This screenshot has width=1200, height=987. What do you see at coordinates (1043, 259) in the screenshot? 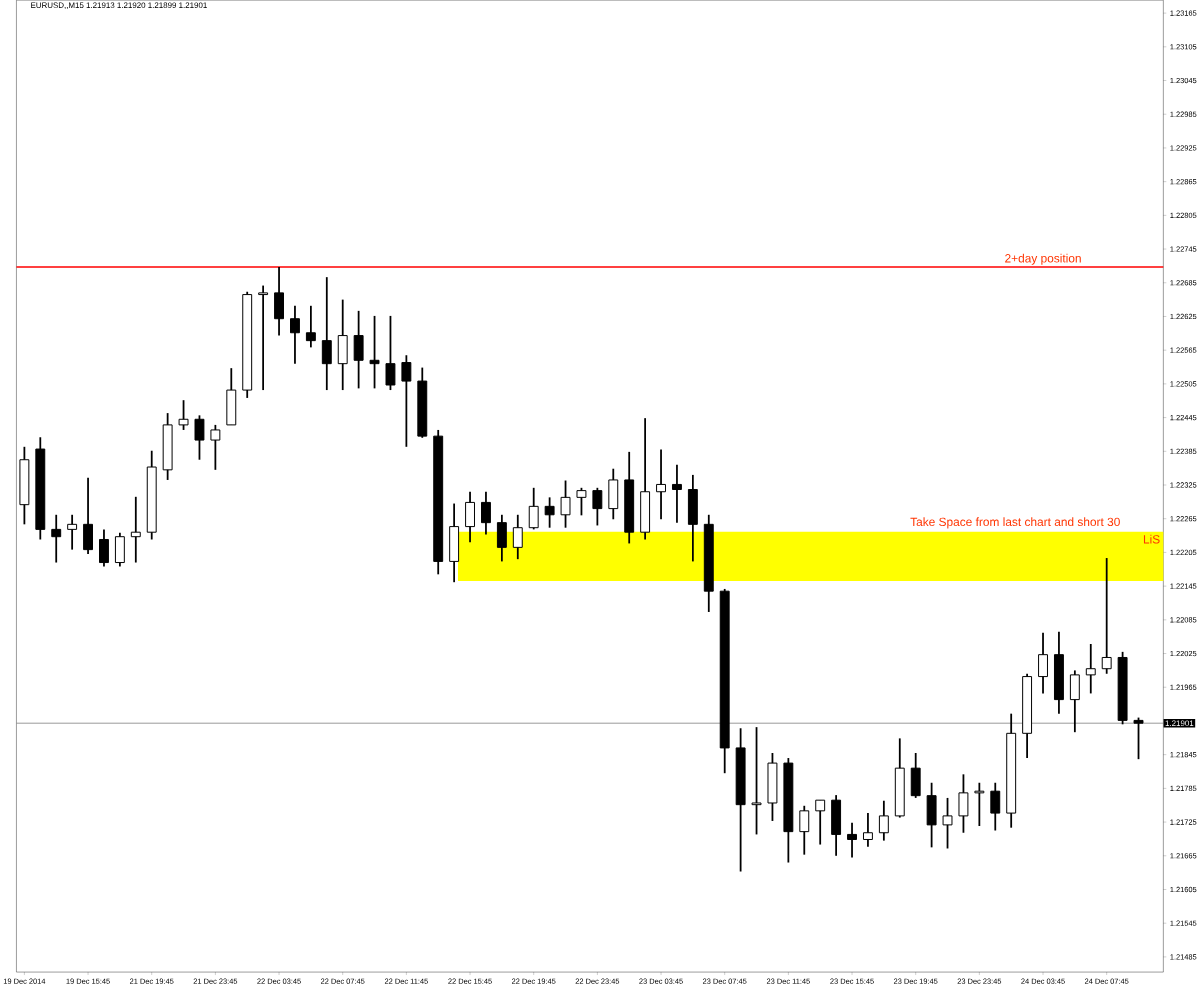
I see `ref-line-label: 2+day position` at bounding box center [1043, 259].